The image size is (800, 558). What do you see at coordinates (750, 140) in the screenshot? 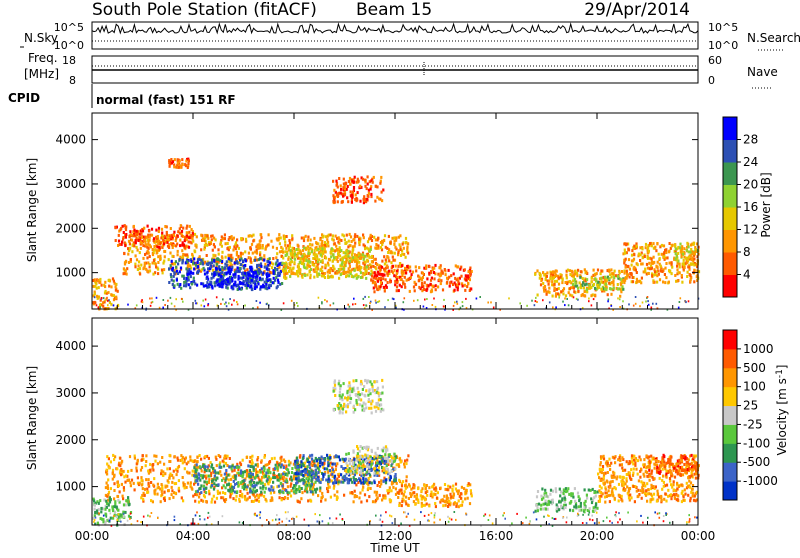
I see `colorbar-tick-label: 28` at bounding box center [750, 140].